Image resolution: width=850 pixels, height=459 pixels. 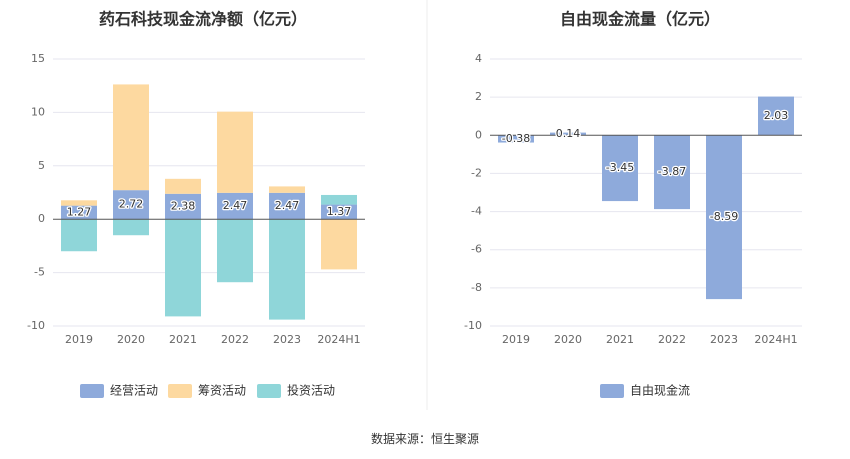 I want to click on data-label: -3.45, so click(x=620, y=167).